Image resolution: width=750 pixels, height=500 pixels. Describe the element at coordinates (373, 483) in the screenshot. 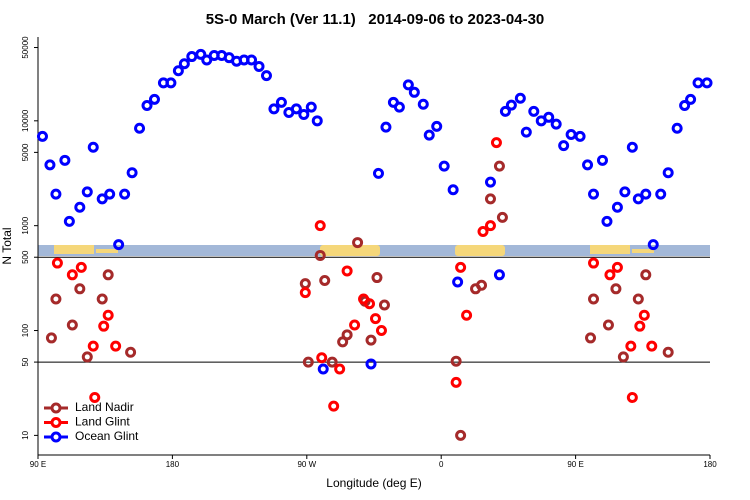

I see `x-axis-label: Longitude (deg E)` at that location.